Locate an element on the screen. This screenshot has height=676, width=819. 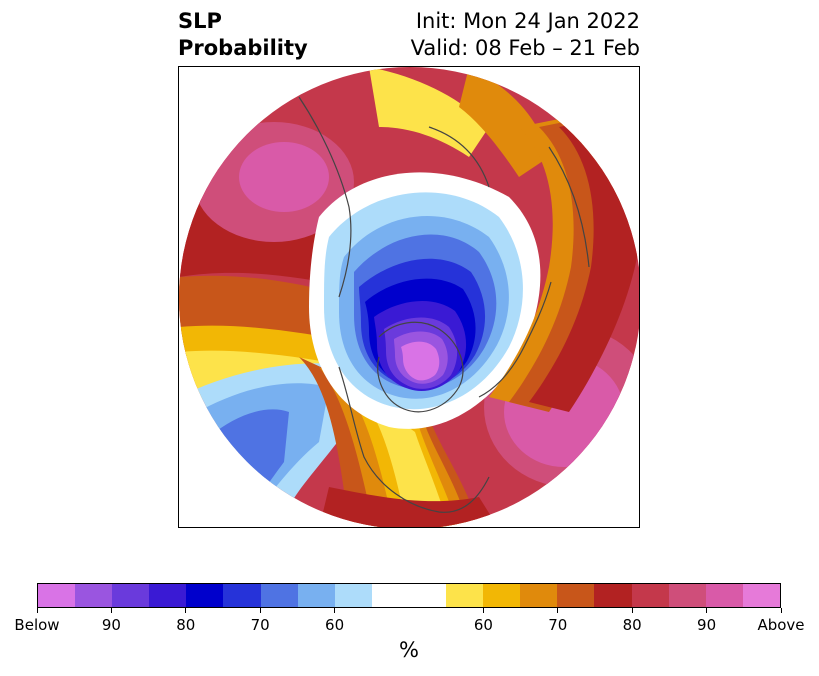
asia-coast is located at coordinates (325, 197).